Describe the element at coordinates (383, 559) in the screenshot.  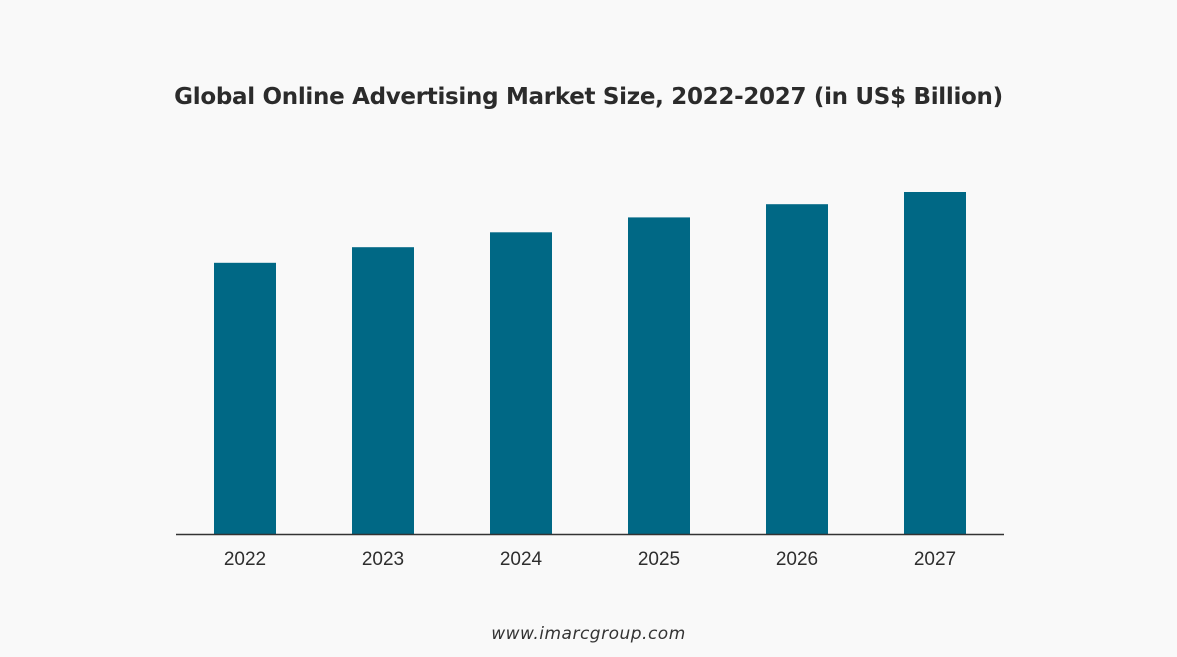
I see `x-tick-label-2023: 2023` at that location.